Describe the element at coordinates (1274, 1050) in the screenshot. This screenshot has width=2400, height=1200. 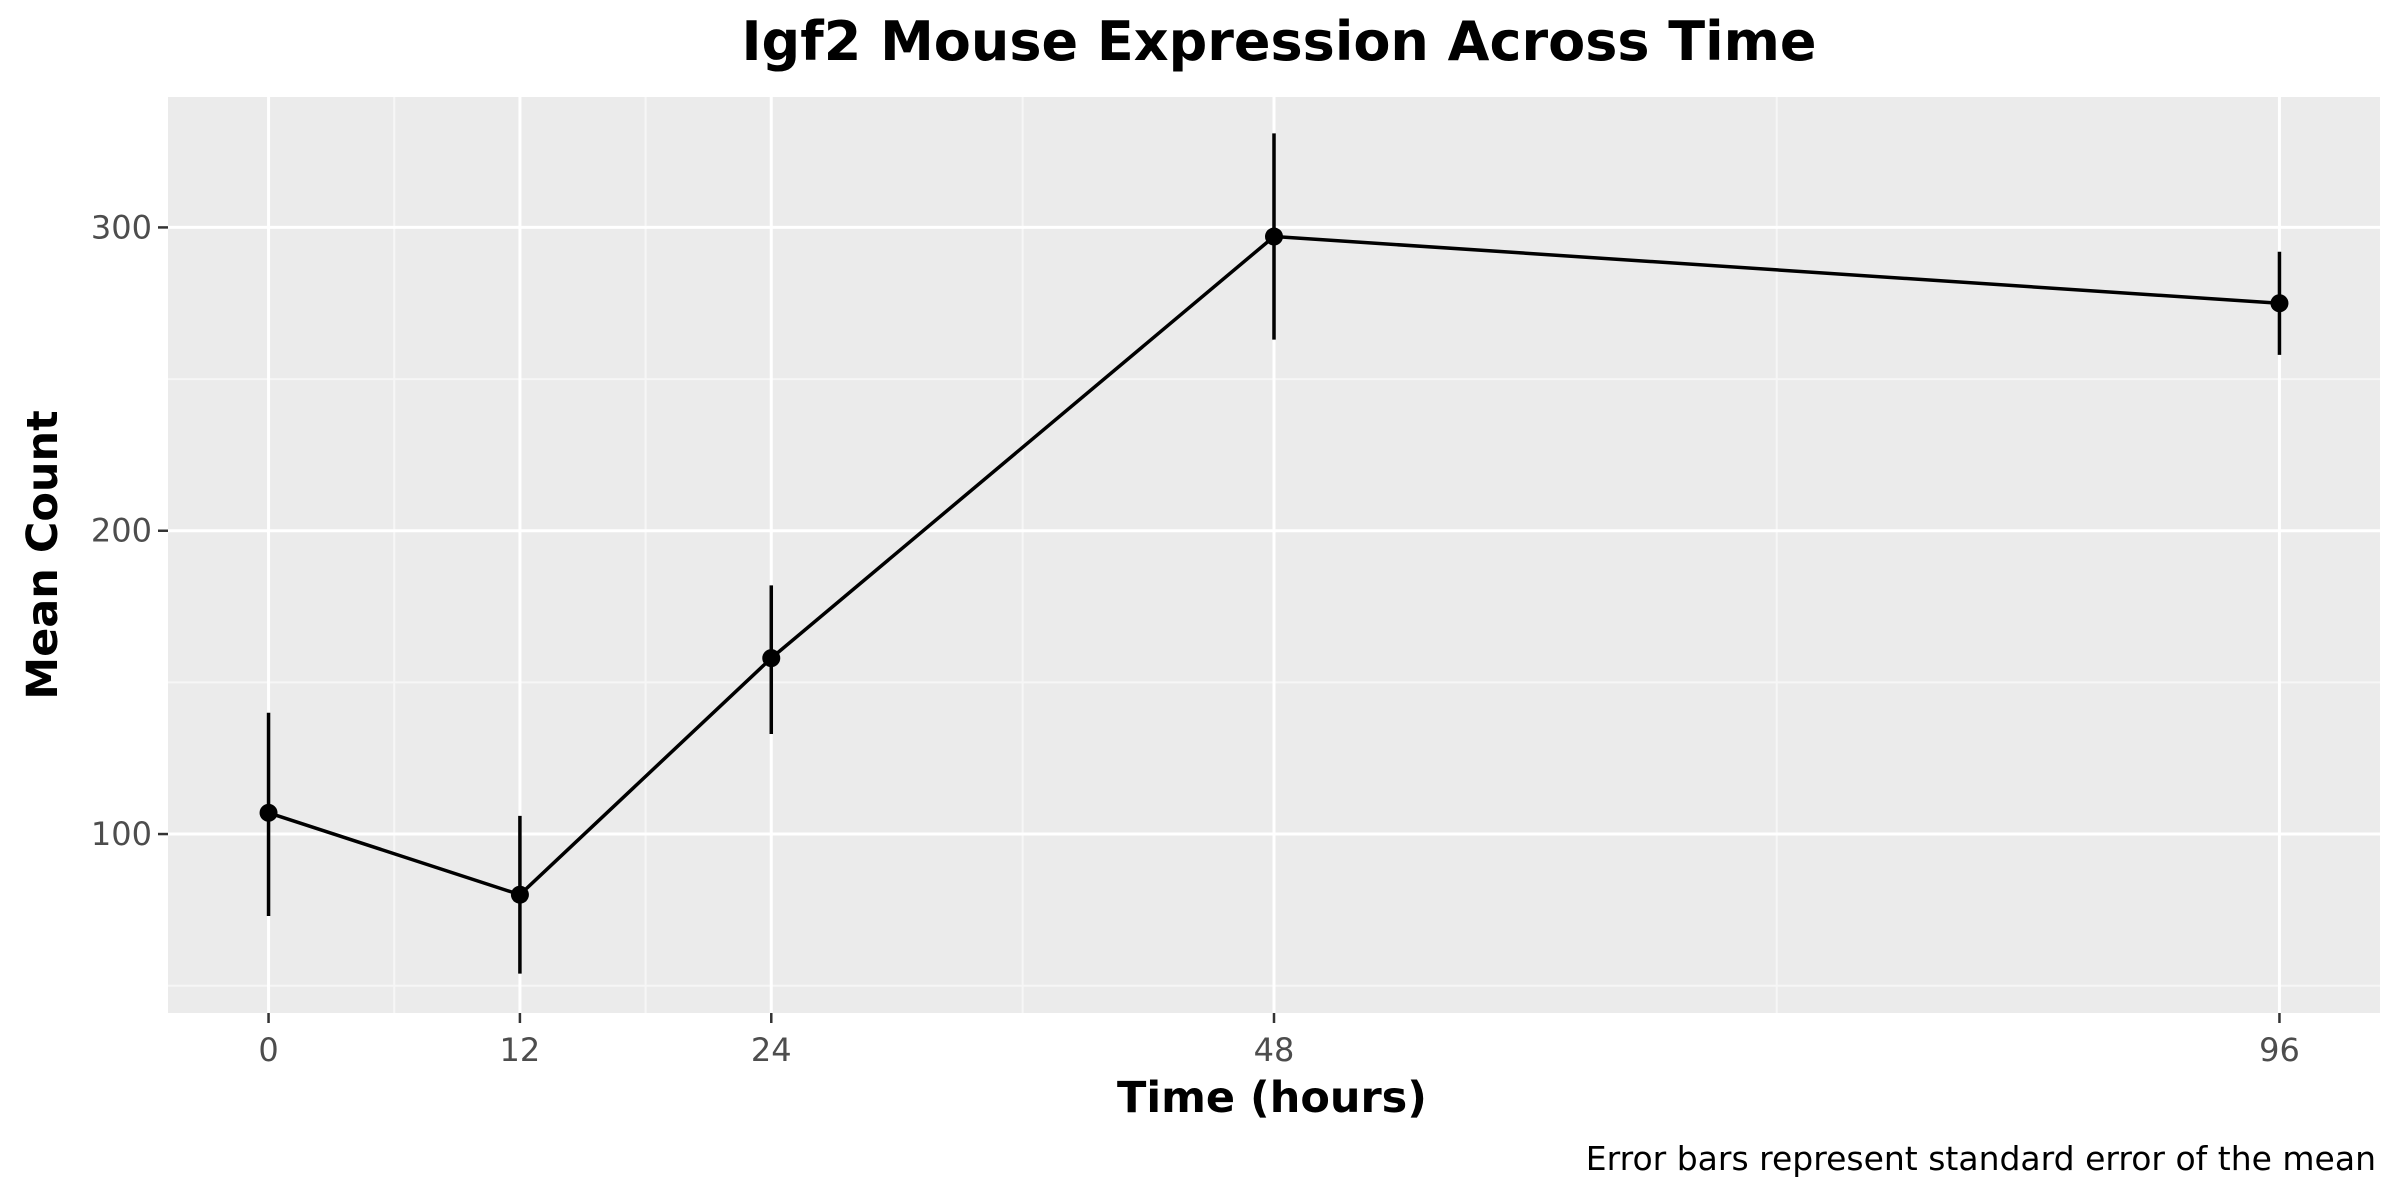
I see `x-tick-label: 48` at that location.